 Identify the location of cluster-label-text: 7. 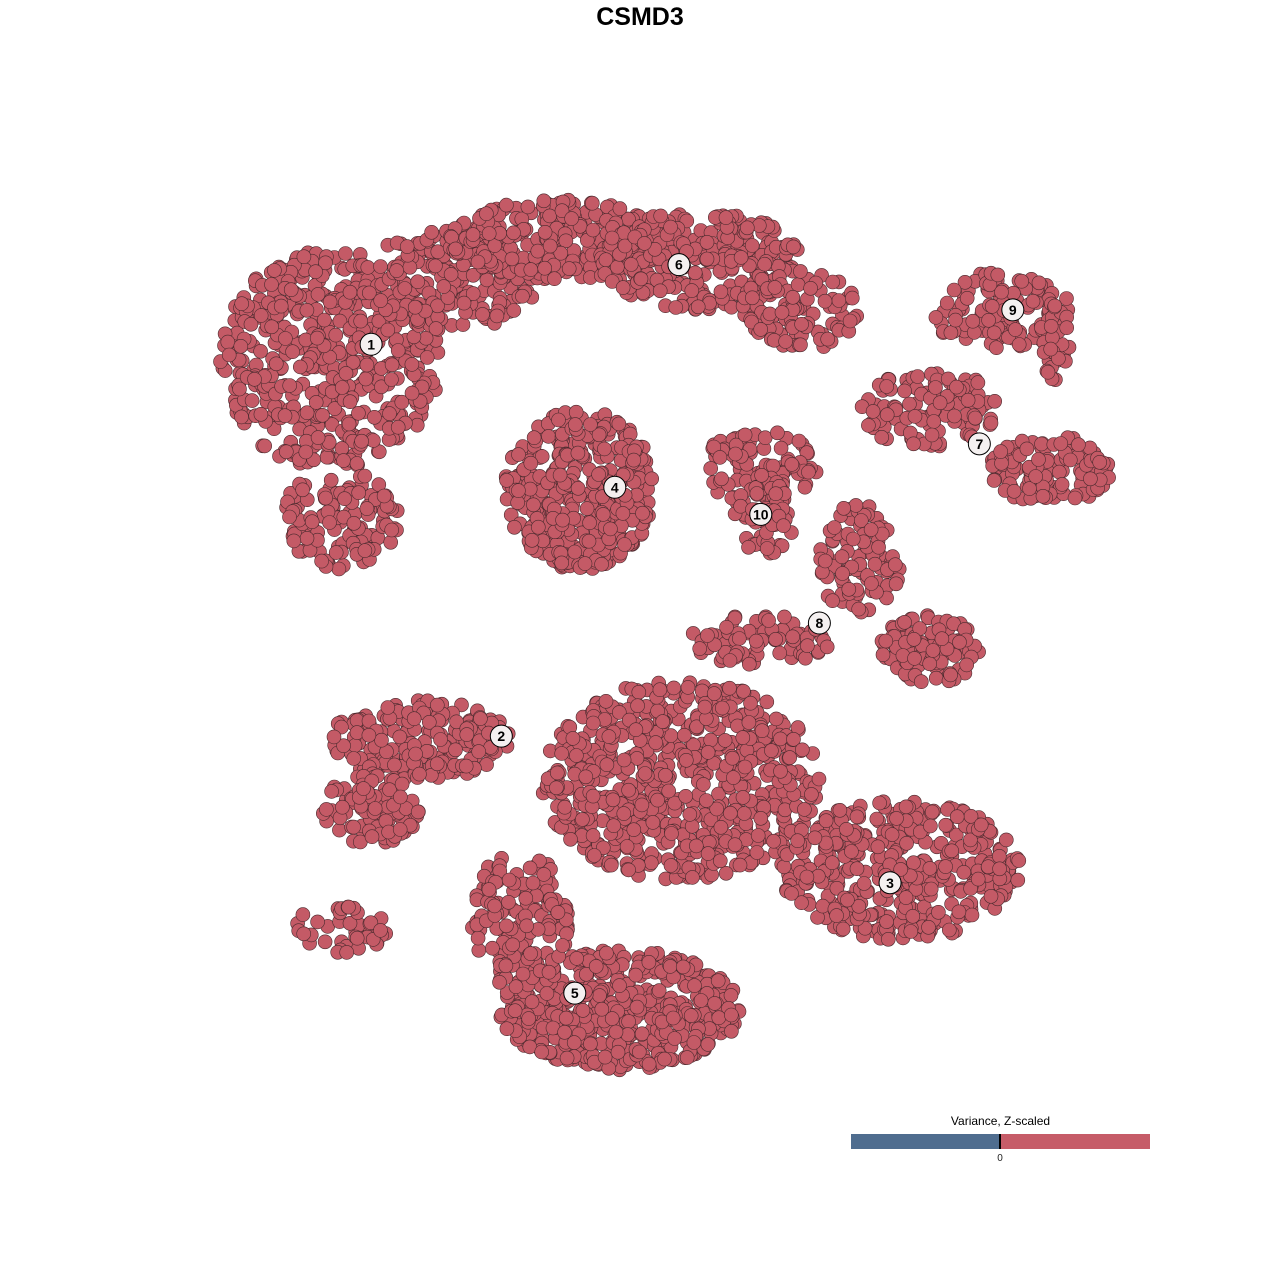
(979, 444).